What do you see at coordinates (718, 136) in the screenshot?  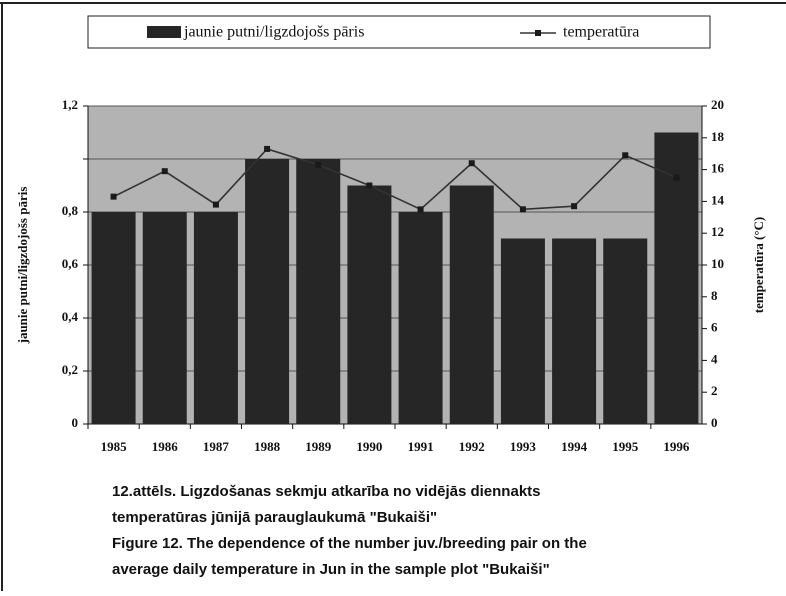 I see `y2-tick-label: 18` at bounding box center [718, 136].